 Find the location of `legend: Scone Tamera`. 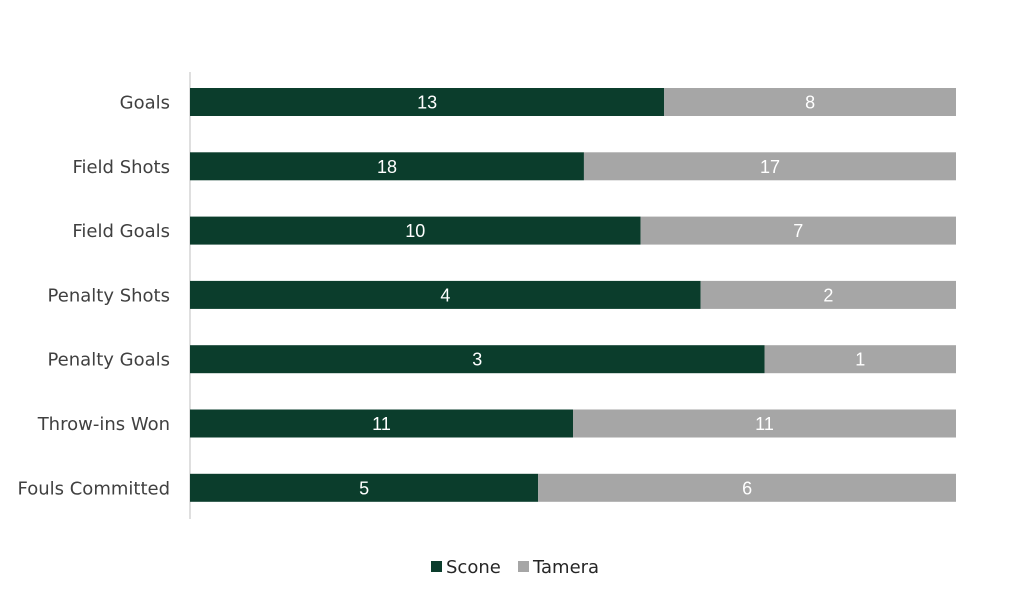

legend: Scone Tamera is located at coordinates (515, 567).